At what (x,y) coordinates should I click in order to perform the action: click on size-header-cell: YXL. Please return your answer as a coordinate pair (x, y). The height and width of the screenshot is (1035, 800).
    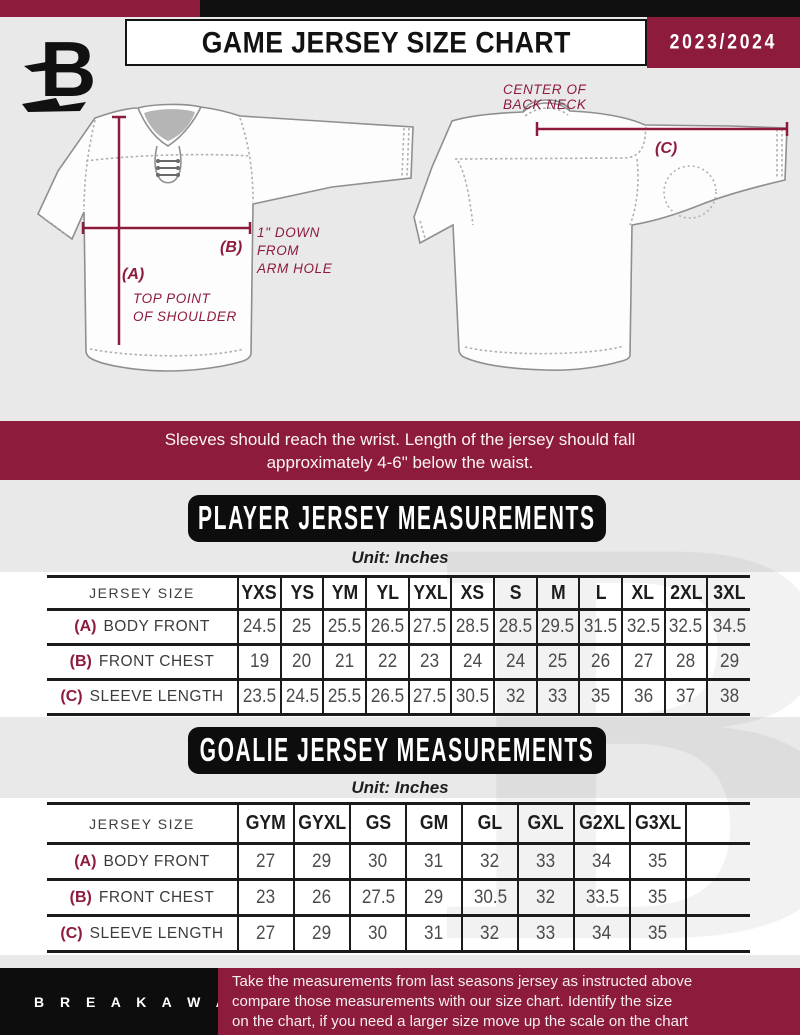
    Looking at the image, I should click on (430, 592).